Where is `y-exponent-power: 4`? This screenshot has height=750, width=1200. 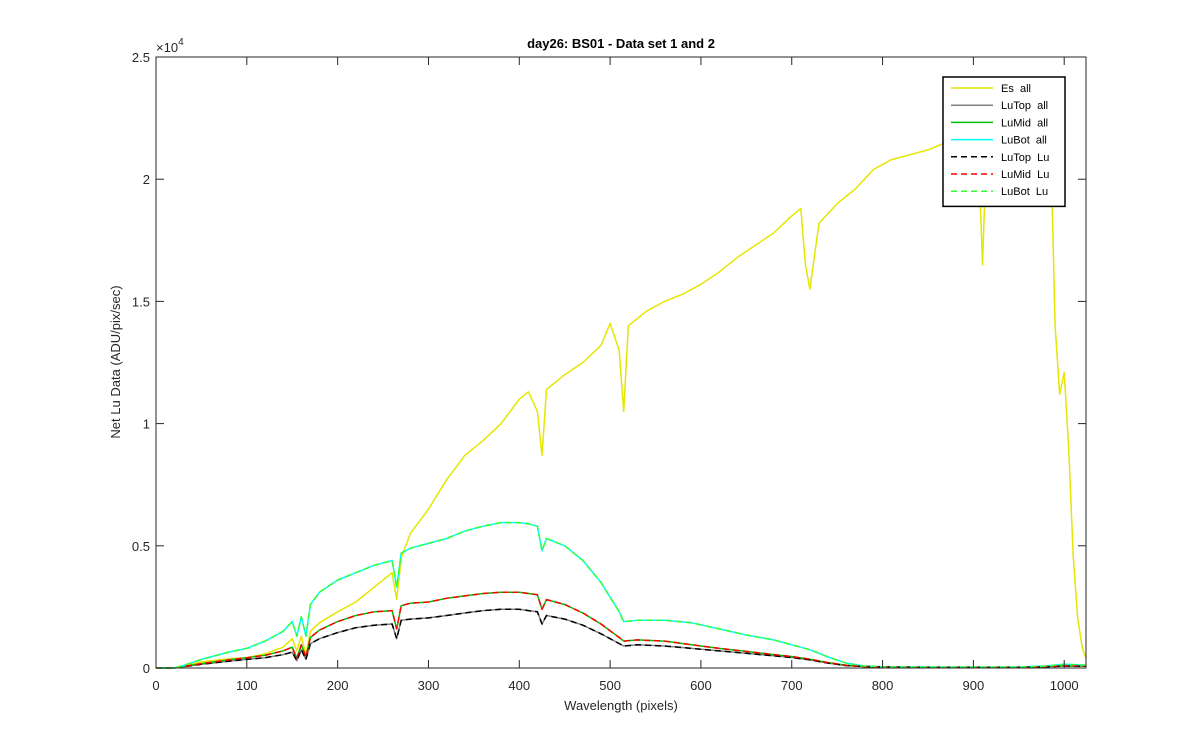
y-exponent-power: 4 is located at coordinates (181, 42).